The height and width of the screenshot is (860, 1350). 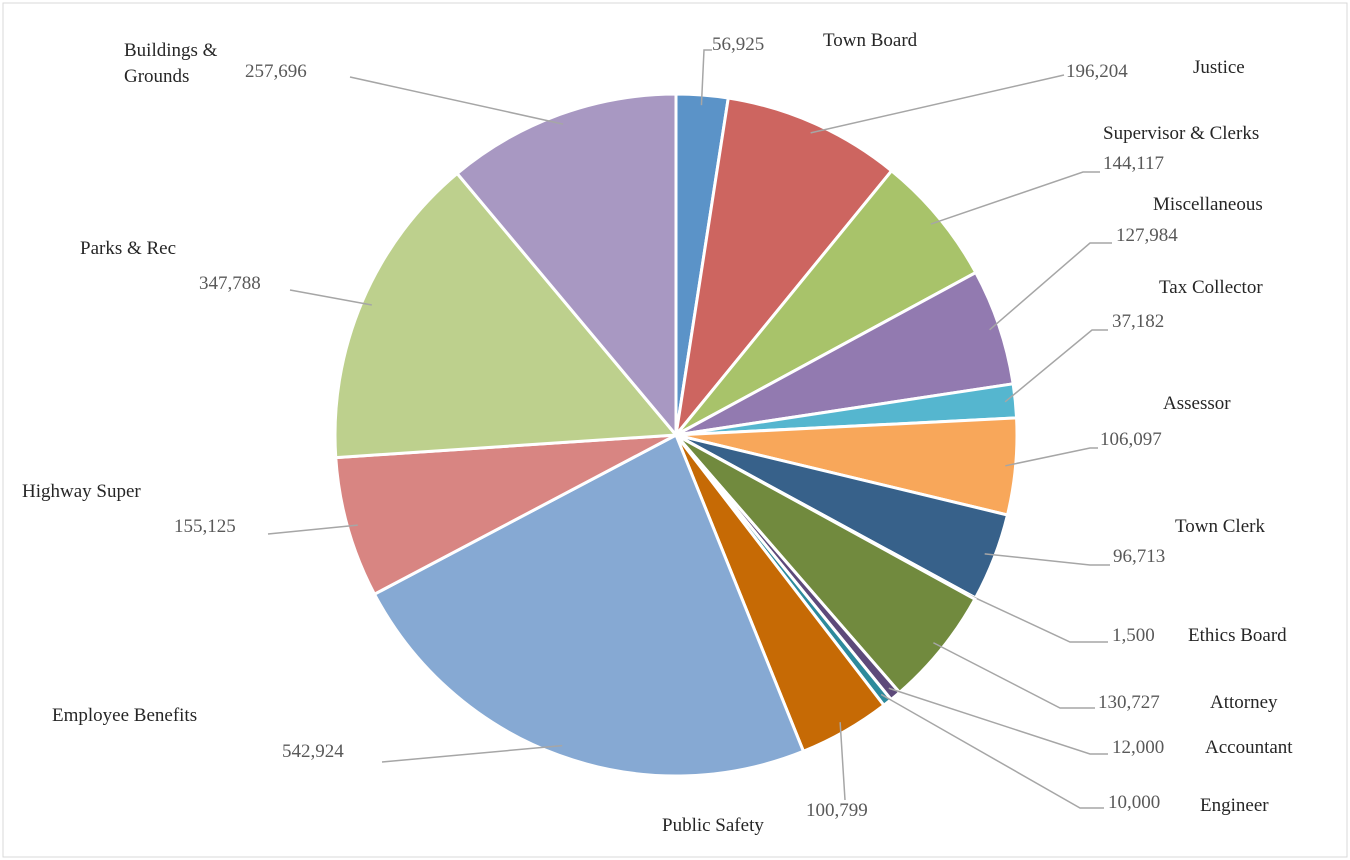 What do you see at coordinates (125, 715) in the screenshot?
I see `category-label: Employee Benefits` at bounding box center [125, 715].